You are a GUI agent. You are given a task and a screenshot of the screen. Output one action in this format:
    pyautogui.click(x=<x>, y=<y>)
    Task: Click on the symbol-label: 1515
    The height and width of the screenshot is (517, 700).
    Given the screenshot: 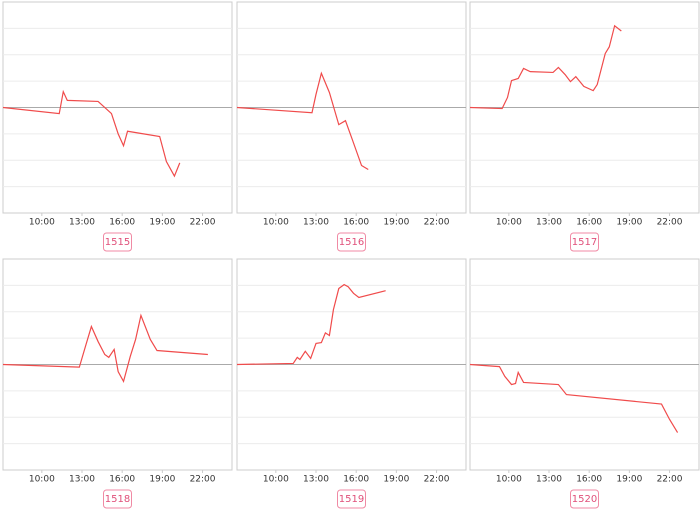 What is the action you would take?
    pyautogui.click(x=117, y=242)
    